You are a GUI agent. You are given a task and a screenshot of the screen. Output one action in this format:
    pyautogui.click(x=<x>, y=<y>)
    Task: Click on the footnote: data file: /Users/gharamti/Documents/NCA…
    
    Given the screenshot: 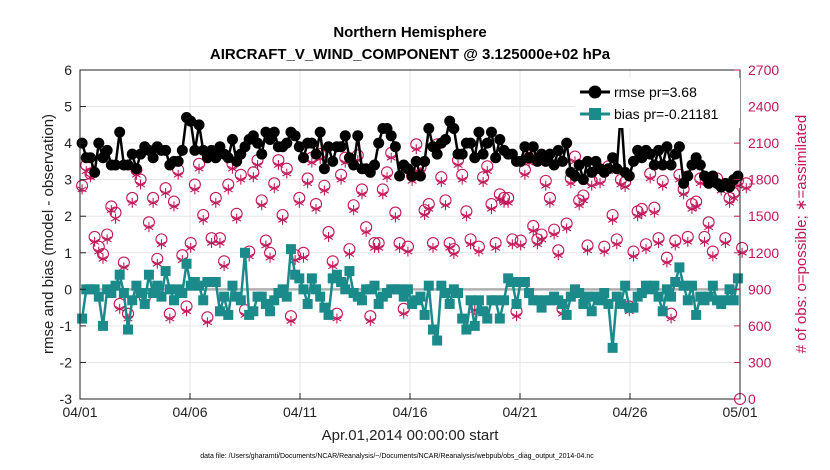 What is the action you would take?
    pyautogui.click(x=397, y=456)
    